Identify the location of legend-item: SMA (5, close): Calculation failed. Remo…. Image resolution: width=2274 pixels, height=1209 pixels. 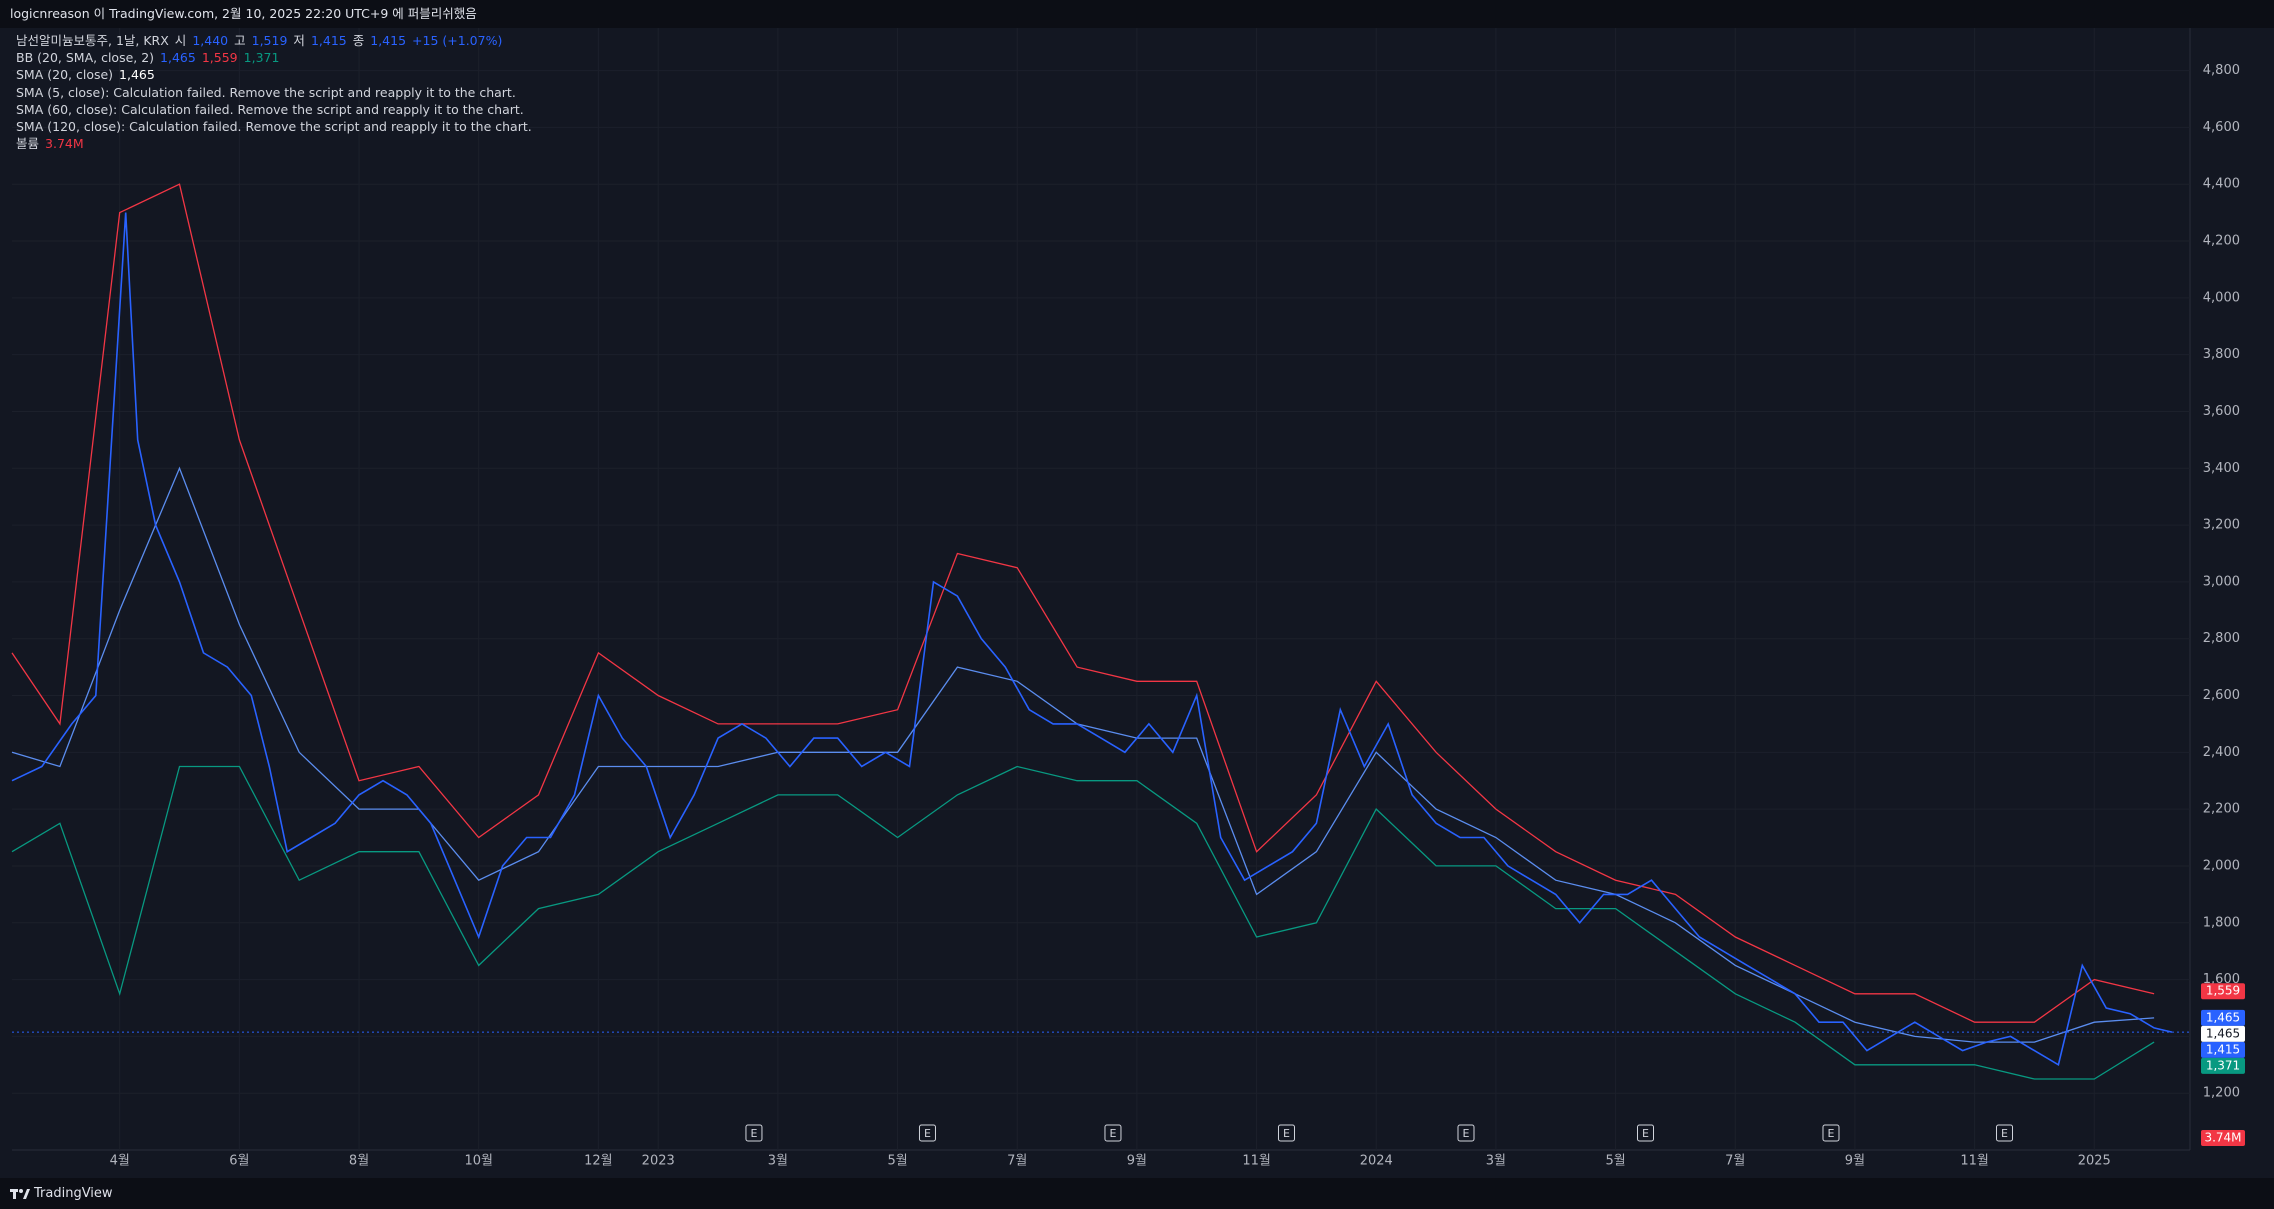
(266, 92).